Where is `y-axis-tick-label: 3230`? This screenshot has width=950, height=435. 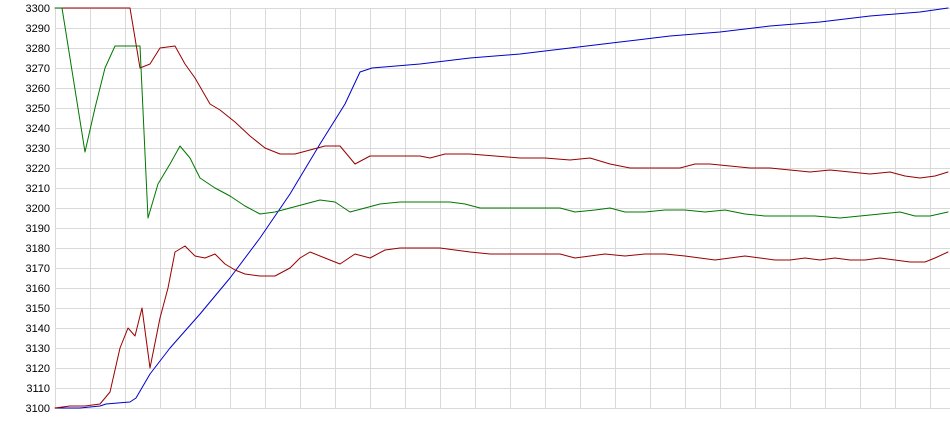 y-axis-tick-label: 3230 is located at coordinates (38, 149).